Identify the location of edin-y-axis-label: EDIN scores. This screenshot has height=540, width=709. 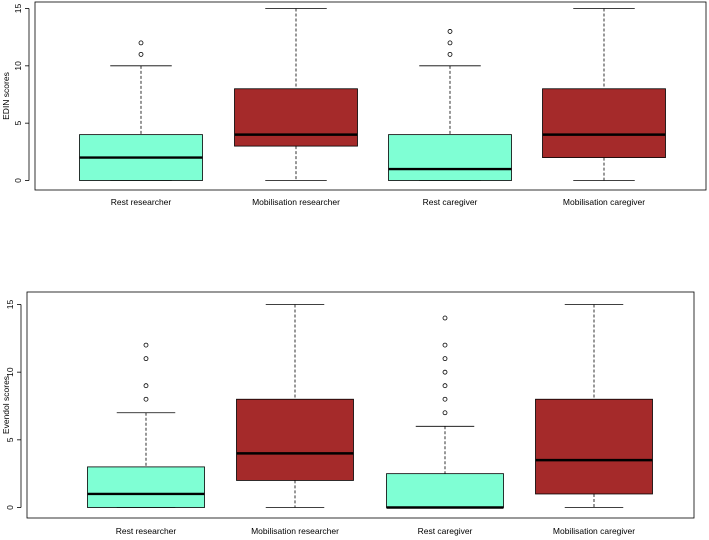
(6, 96).